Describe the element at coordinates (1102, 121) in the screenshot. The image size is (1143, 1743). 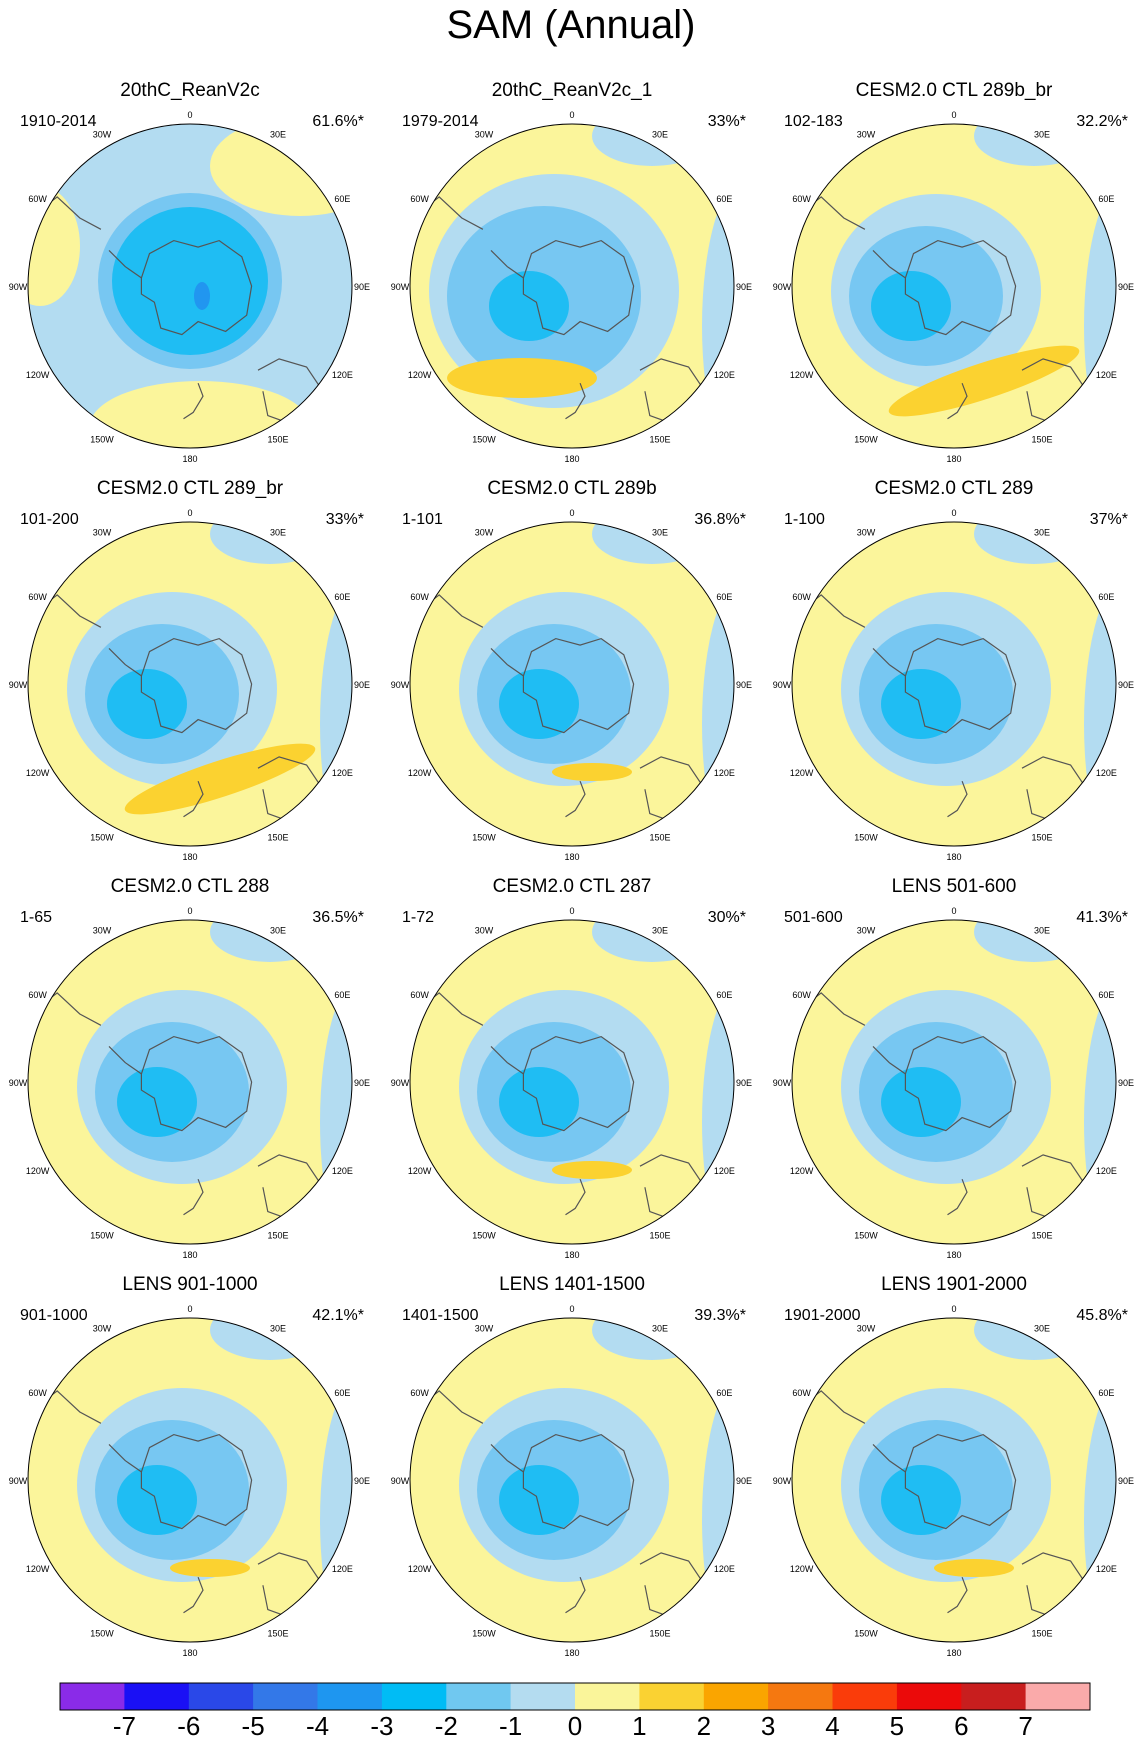
I see `panel-percent: 32.2%*` at that location.